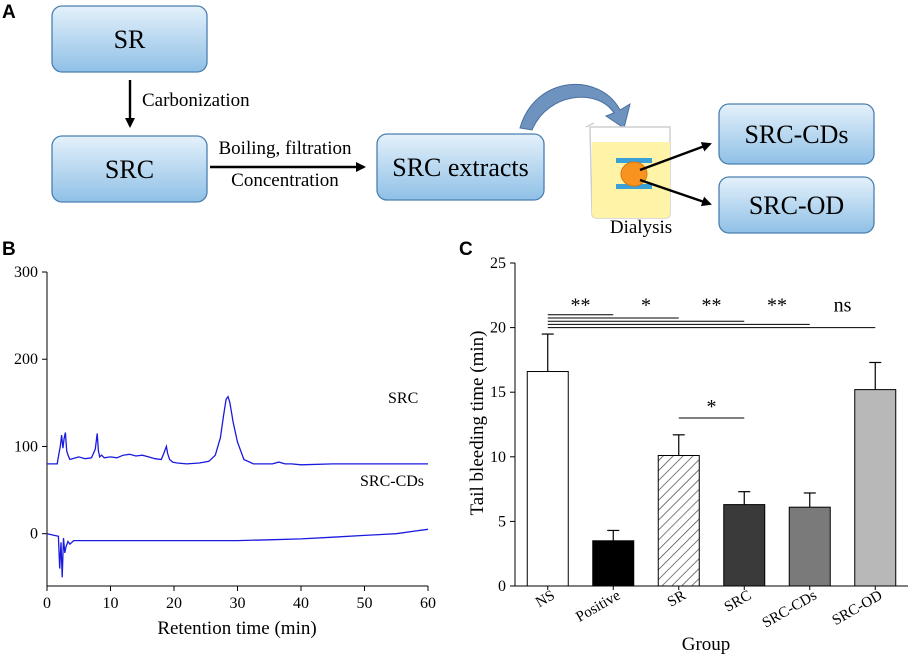 The image size is (920, 658). Describe the element at coordinates (502, 521) in the screenshot. I see `c-y-tick-label: 5` at that location.